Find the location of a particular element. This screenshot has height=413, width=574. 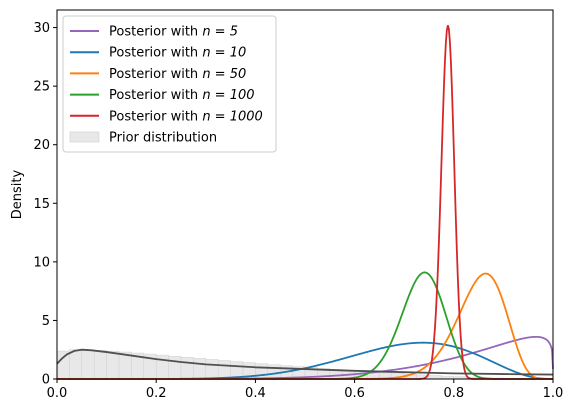

x-tick-label: 0.0 is located at coordinates (57, 393).